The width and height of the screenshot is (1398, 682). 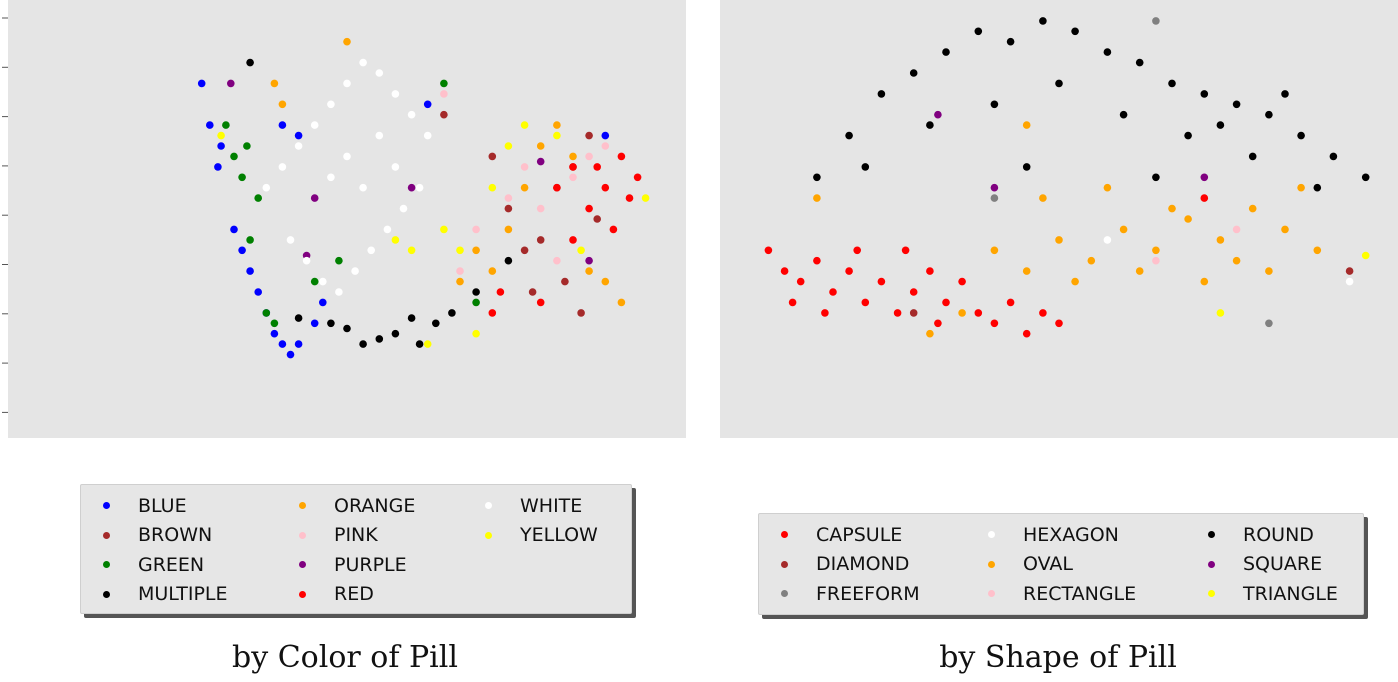 What do you see at coordinates (876, 594) in the screenshot?
I see `legend-item-freeform: FREEFORM` at bounding box center [876, 594].